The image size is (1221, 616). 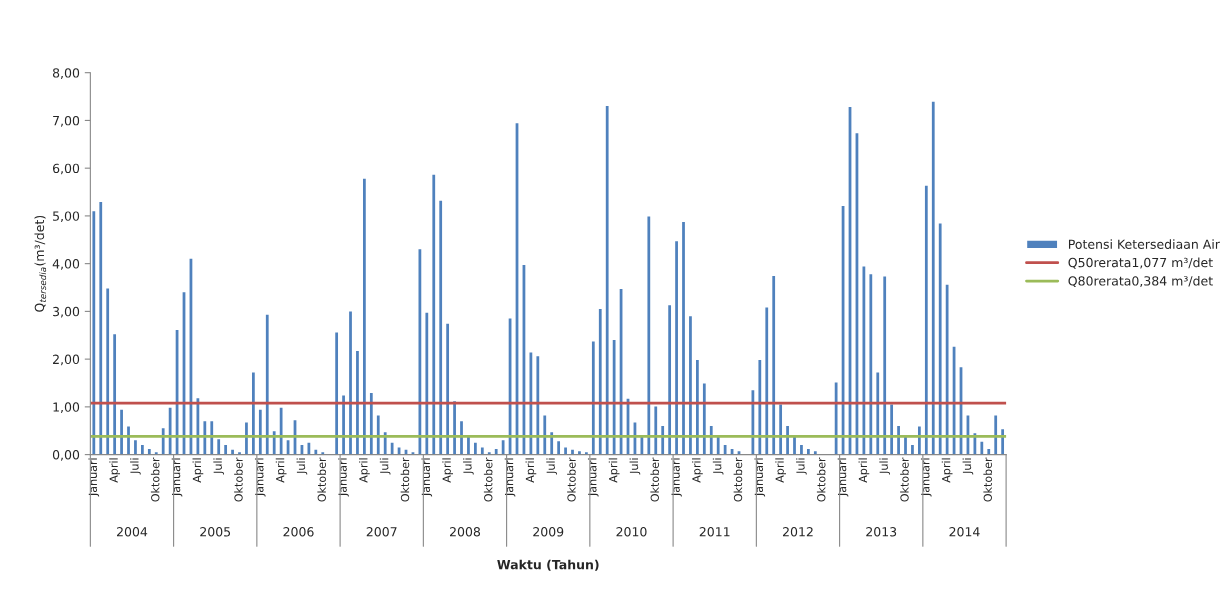 What do you see at coordinates (964, 532) in the screenshot?
I see `text: 2014` at bounding box center [964, 532].